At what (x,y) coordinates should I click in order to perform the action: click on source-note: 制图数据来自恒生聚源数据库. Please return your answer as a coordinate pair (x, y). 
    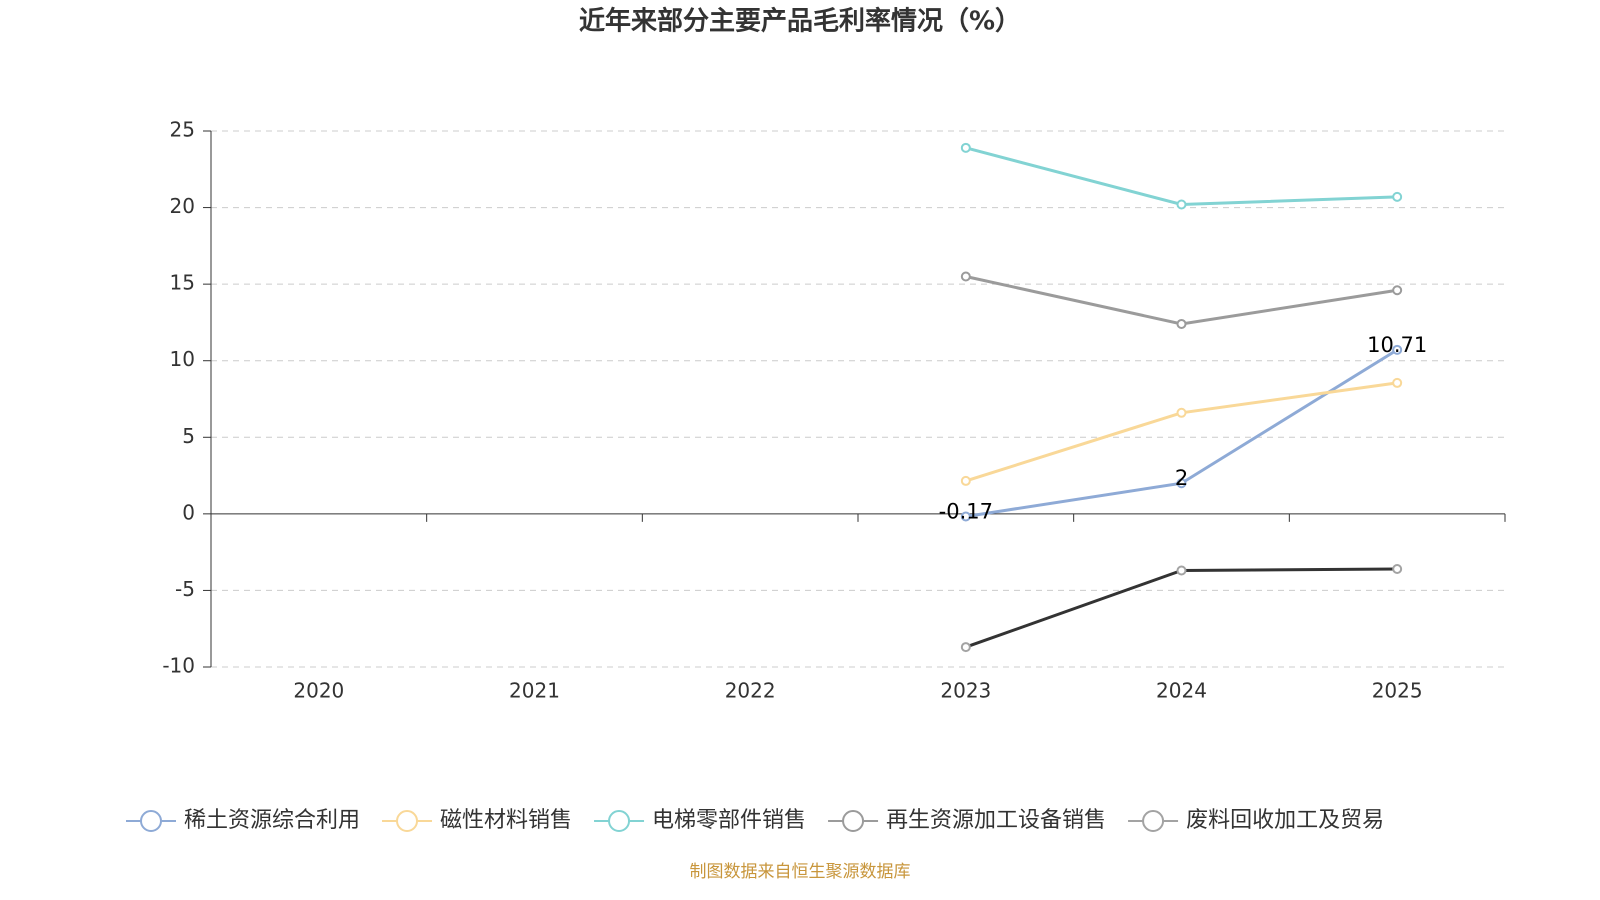
    Looking at the image, I should click on (800, 872).